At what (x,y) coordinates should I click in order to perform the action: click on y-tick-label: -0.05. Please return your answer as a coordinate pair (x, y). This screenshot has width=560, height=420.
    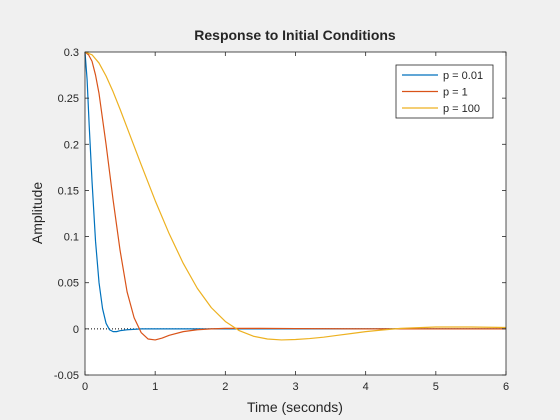
    Looking at the image, I should click on (66, 376).